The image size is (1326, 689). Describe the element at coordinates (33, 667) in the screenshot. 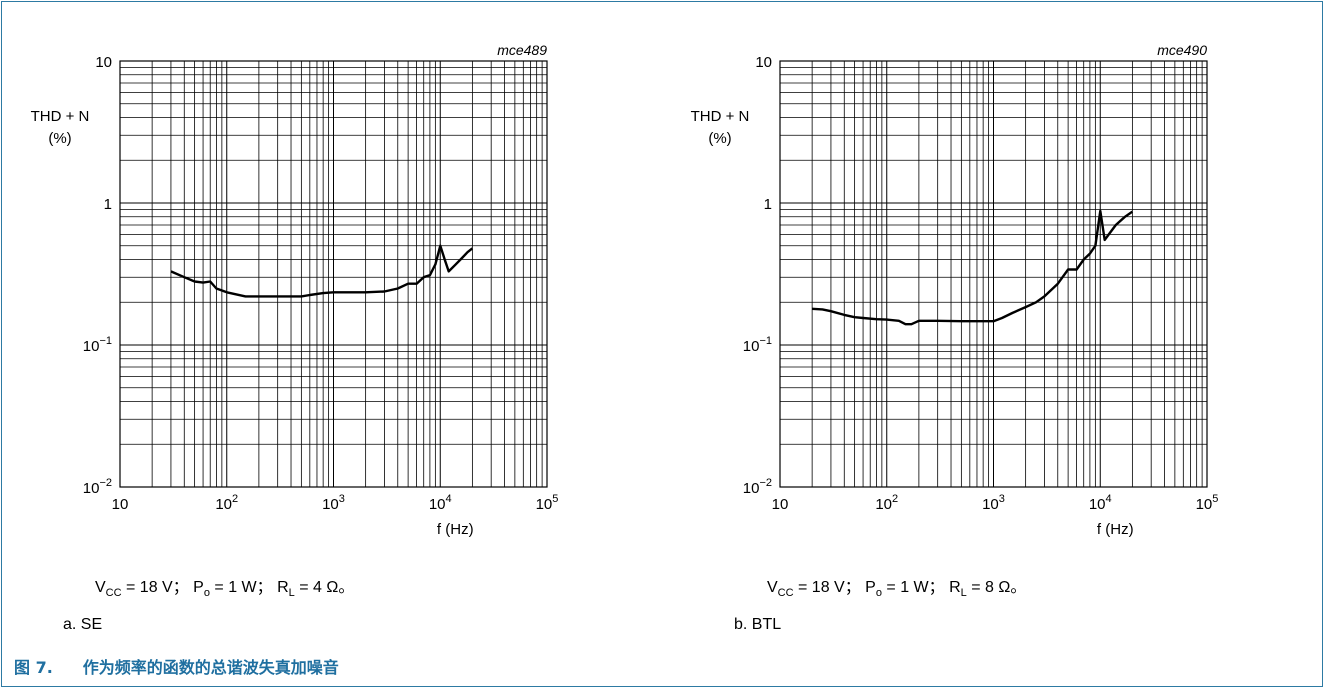

I see `figure-number: 图 7.` at that location.